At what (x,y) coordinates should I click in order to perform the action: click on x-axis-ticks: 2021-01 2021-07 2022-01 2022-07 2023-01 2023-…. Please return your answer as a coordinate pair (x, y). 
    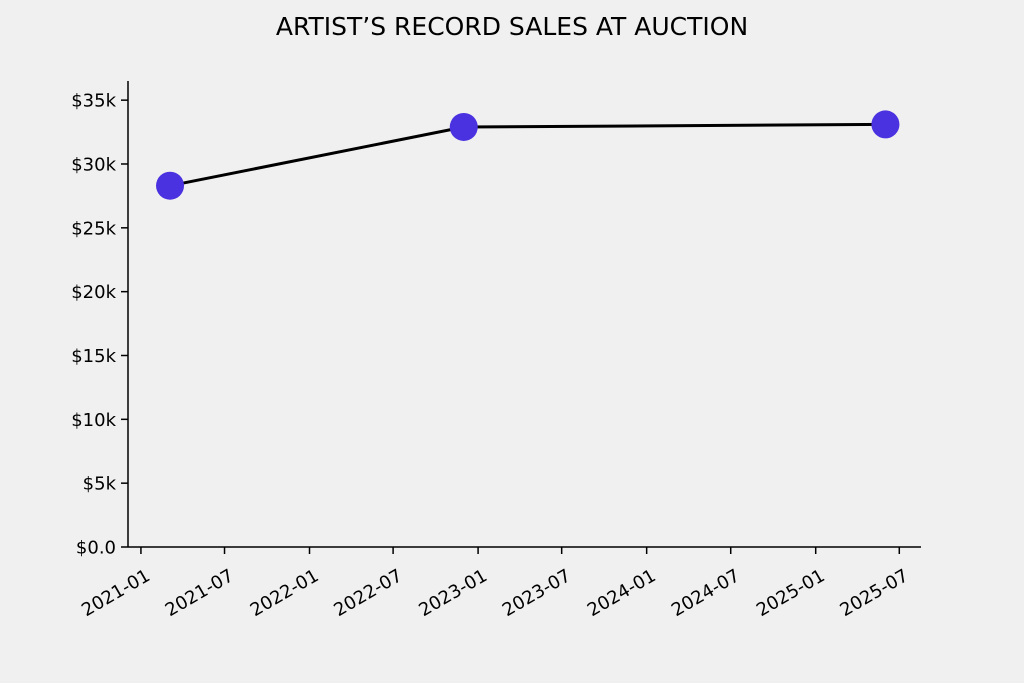
    Looking at the image, I should click on (495, 584).